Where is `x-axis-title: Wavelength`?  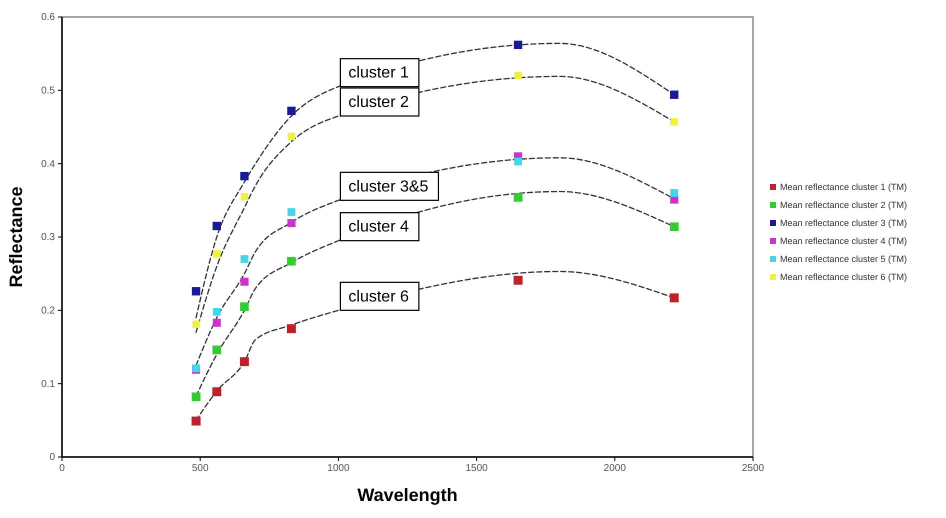 x-axis-title: Wavelength is located at coordinates (407, 495).